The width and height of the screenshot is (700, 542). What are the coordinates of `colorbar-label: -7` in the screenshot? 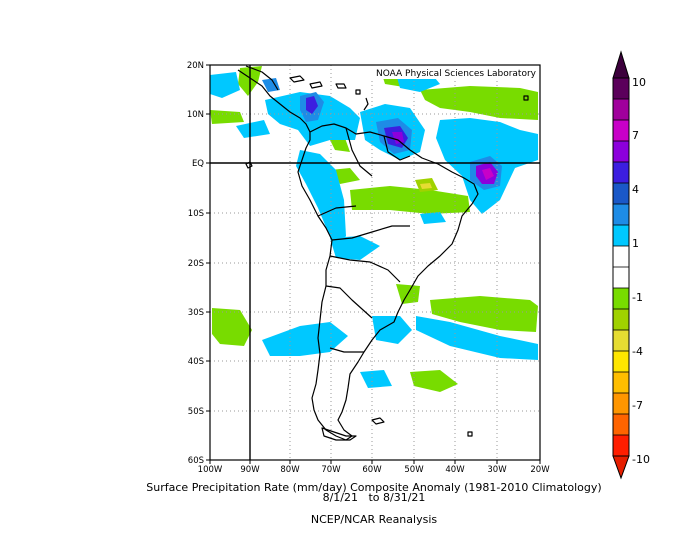 It's located at (637, 405).